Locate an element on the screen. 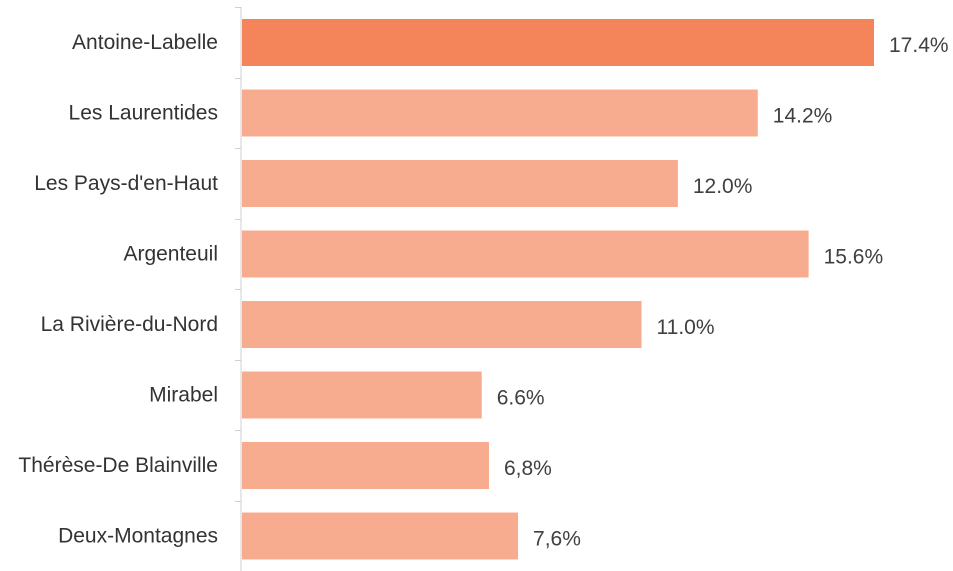  value-label: 17.4% is located at coordinates (919, 45).